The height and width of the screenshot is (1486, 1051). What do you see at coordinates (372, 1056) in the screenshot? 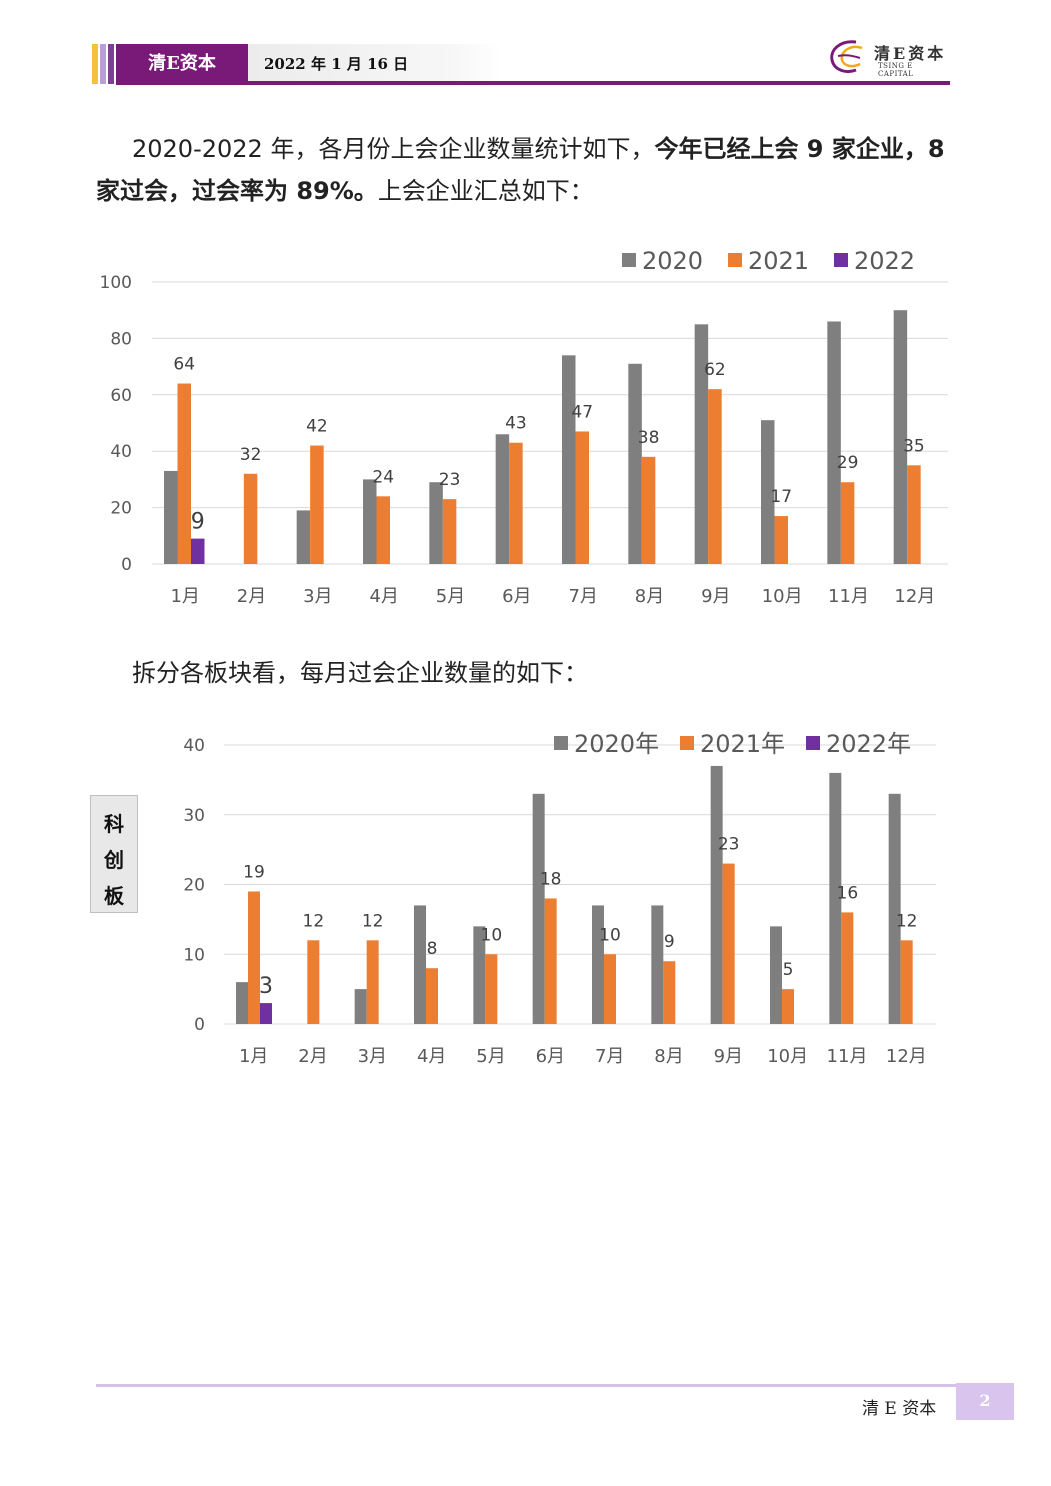
I see `x-category-label: 3月` at bounding box center [372, 1056].